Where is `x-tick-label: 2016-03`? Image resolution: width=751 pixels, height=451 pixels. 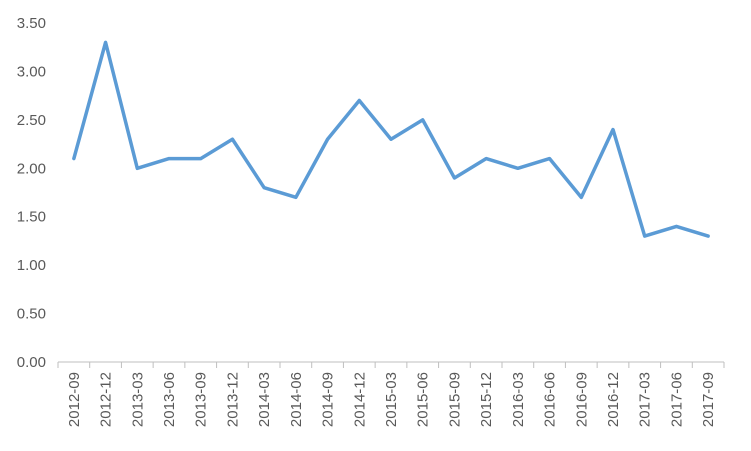
x-tick-label: 2016-03 is located at coordinates (518, 399).